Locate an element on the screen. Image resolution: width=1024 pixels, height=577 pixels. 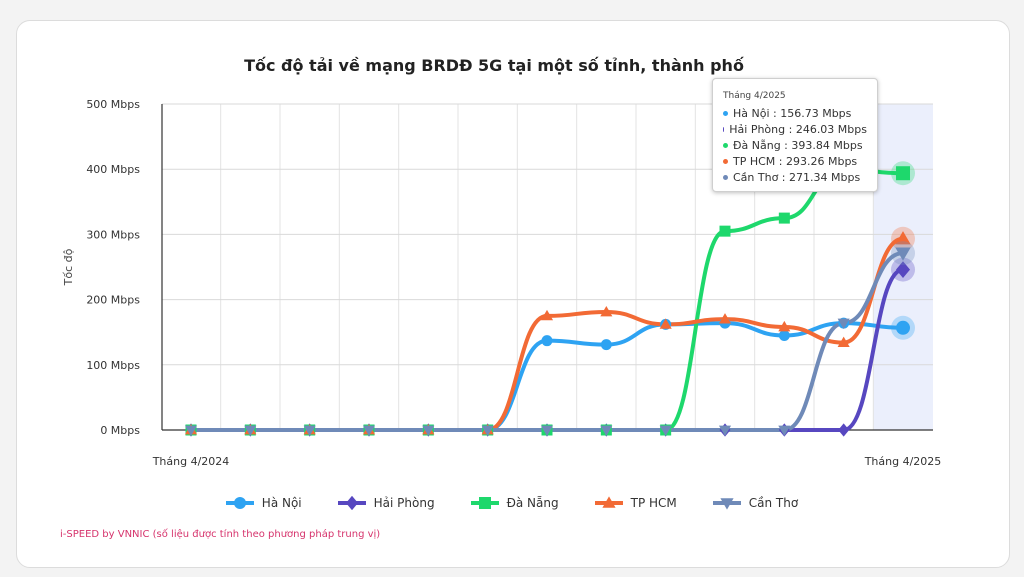
legend-item: Hà Nội is located at coordinates (263, 503).